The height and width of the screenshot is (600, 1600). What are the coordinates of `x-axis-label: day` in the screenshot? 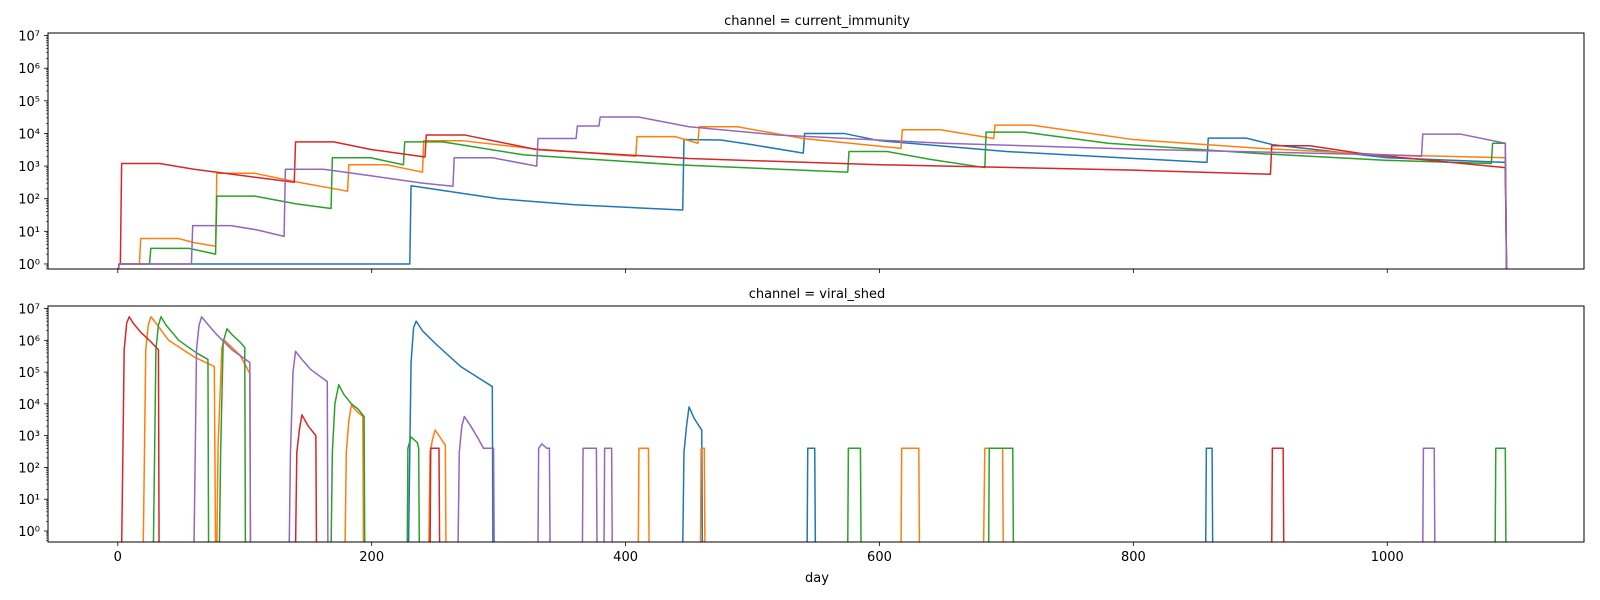 It's located at (817, 578).